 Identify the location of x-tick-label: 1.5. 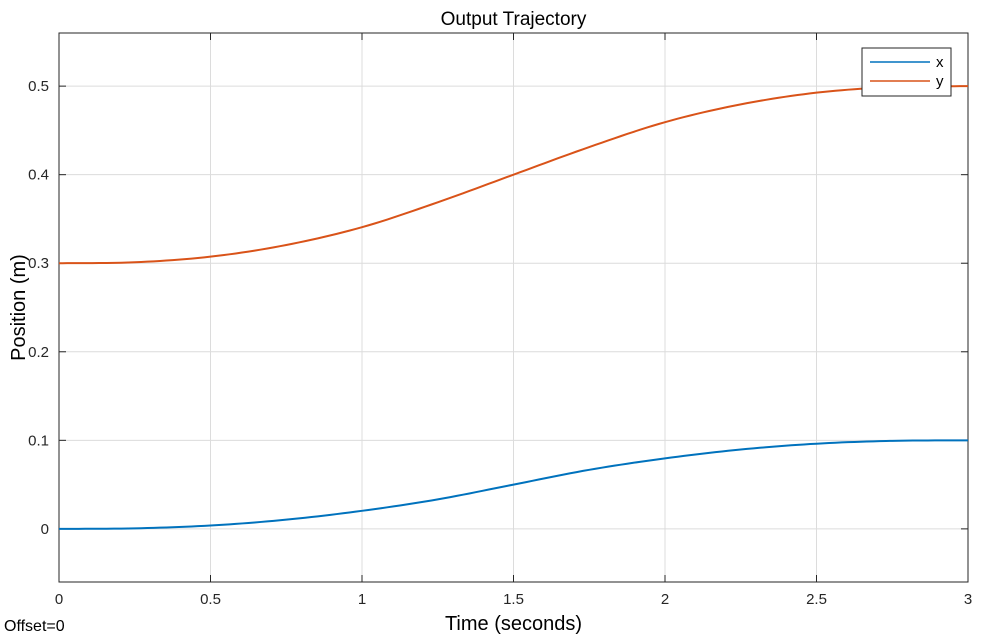
(513, 599).